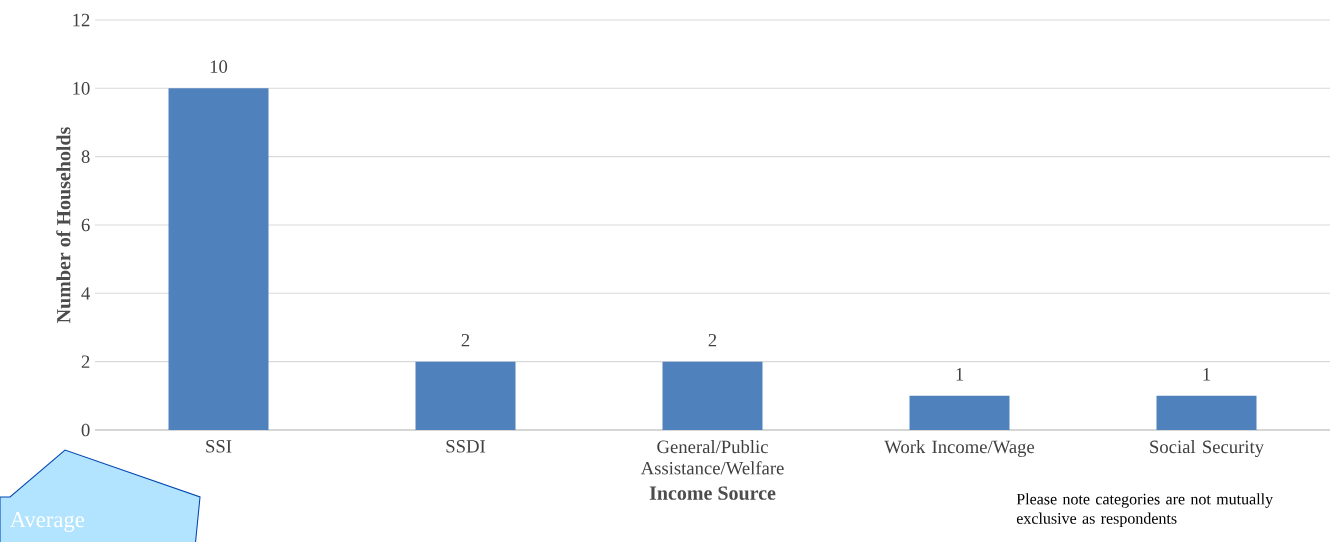  What do you see at coordinates (219, 66) in the screenshot?
I see `data-label: 10` at bounding box center [219, 66].